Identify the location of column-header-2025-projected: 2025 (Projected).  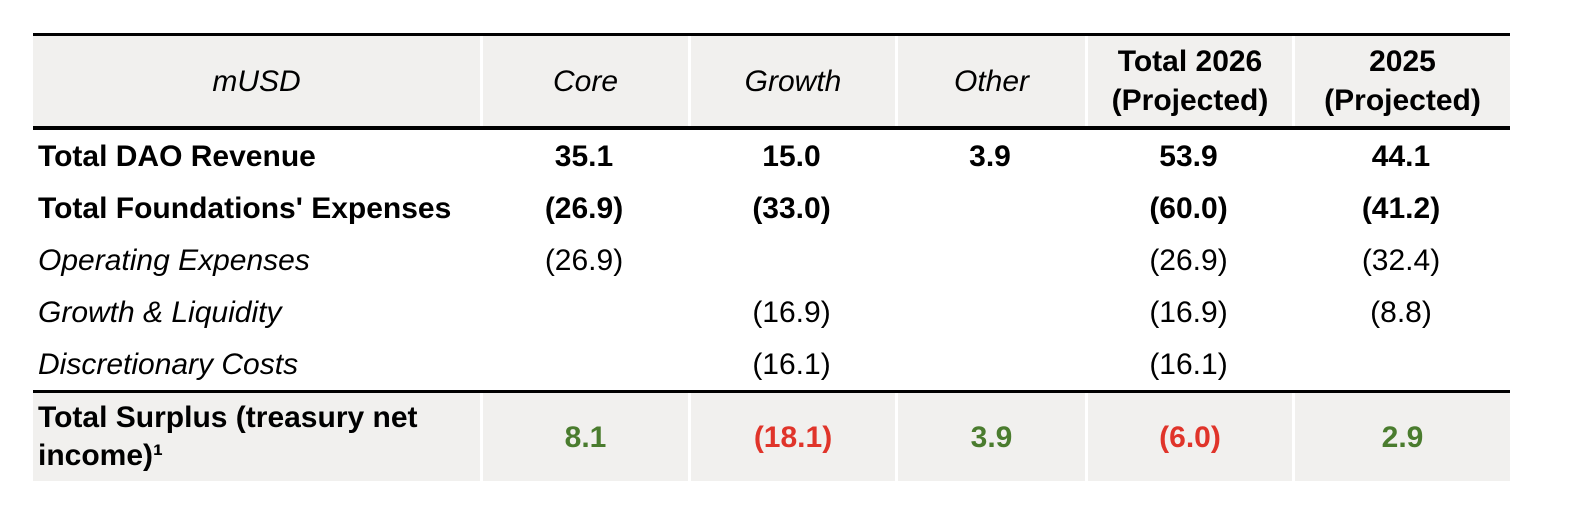
(1401, 81).